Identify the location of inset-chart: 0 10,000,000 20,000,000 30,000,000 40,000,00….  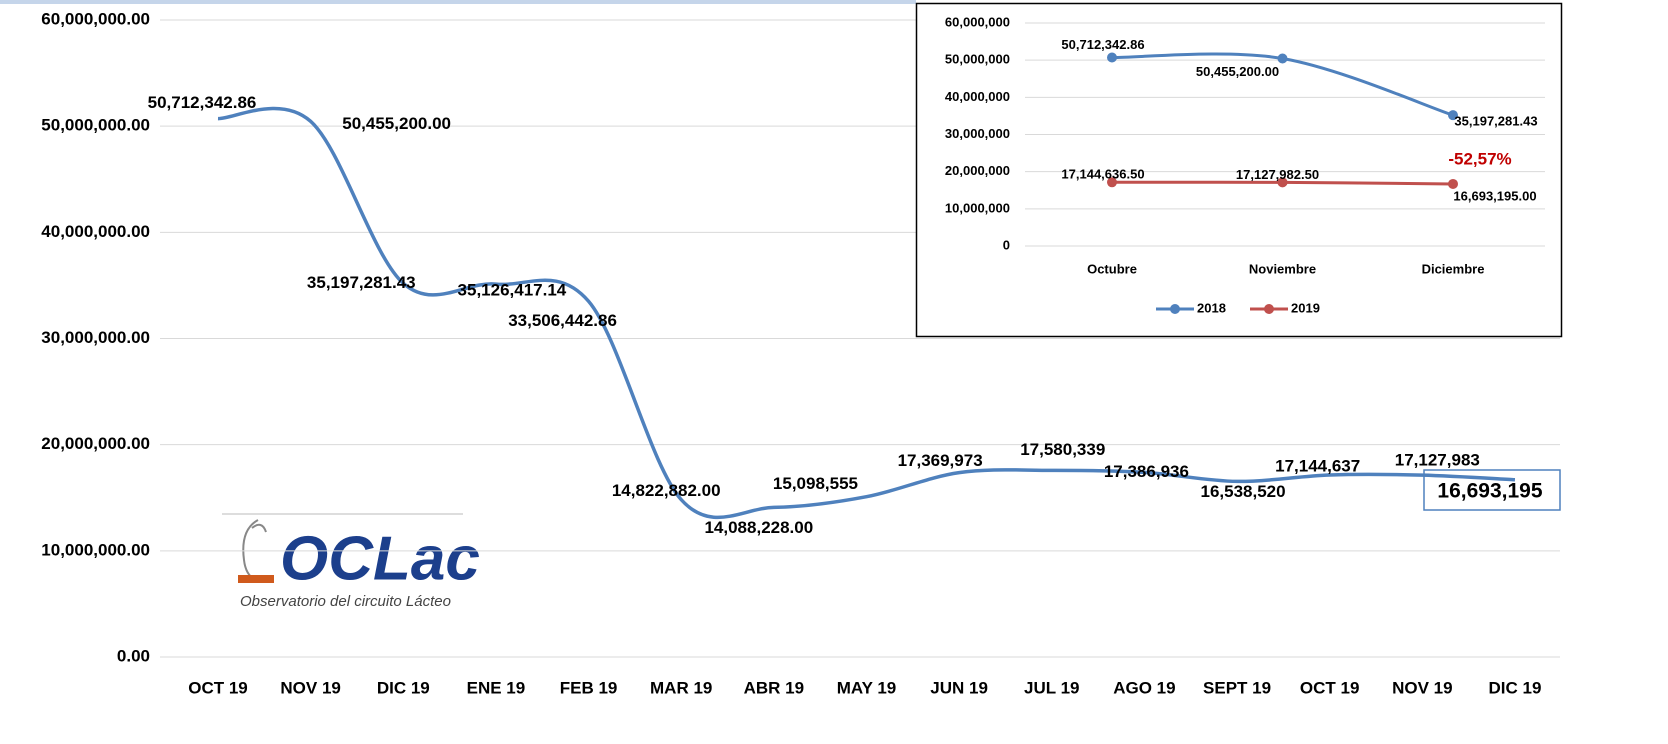
(1245, 164).